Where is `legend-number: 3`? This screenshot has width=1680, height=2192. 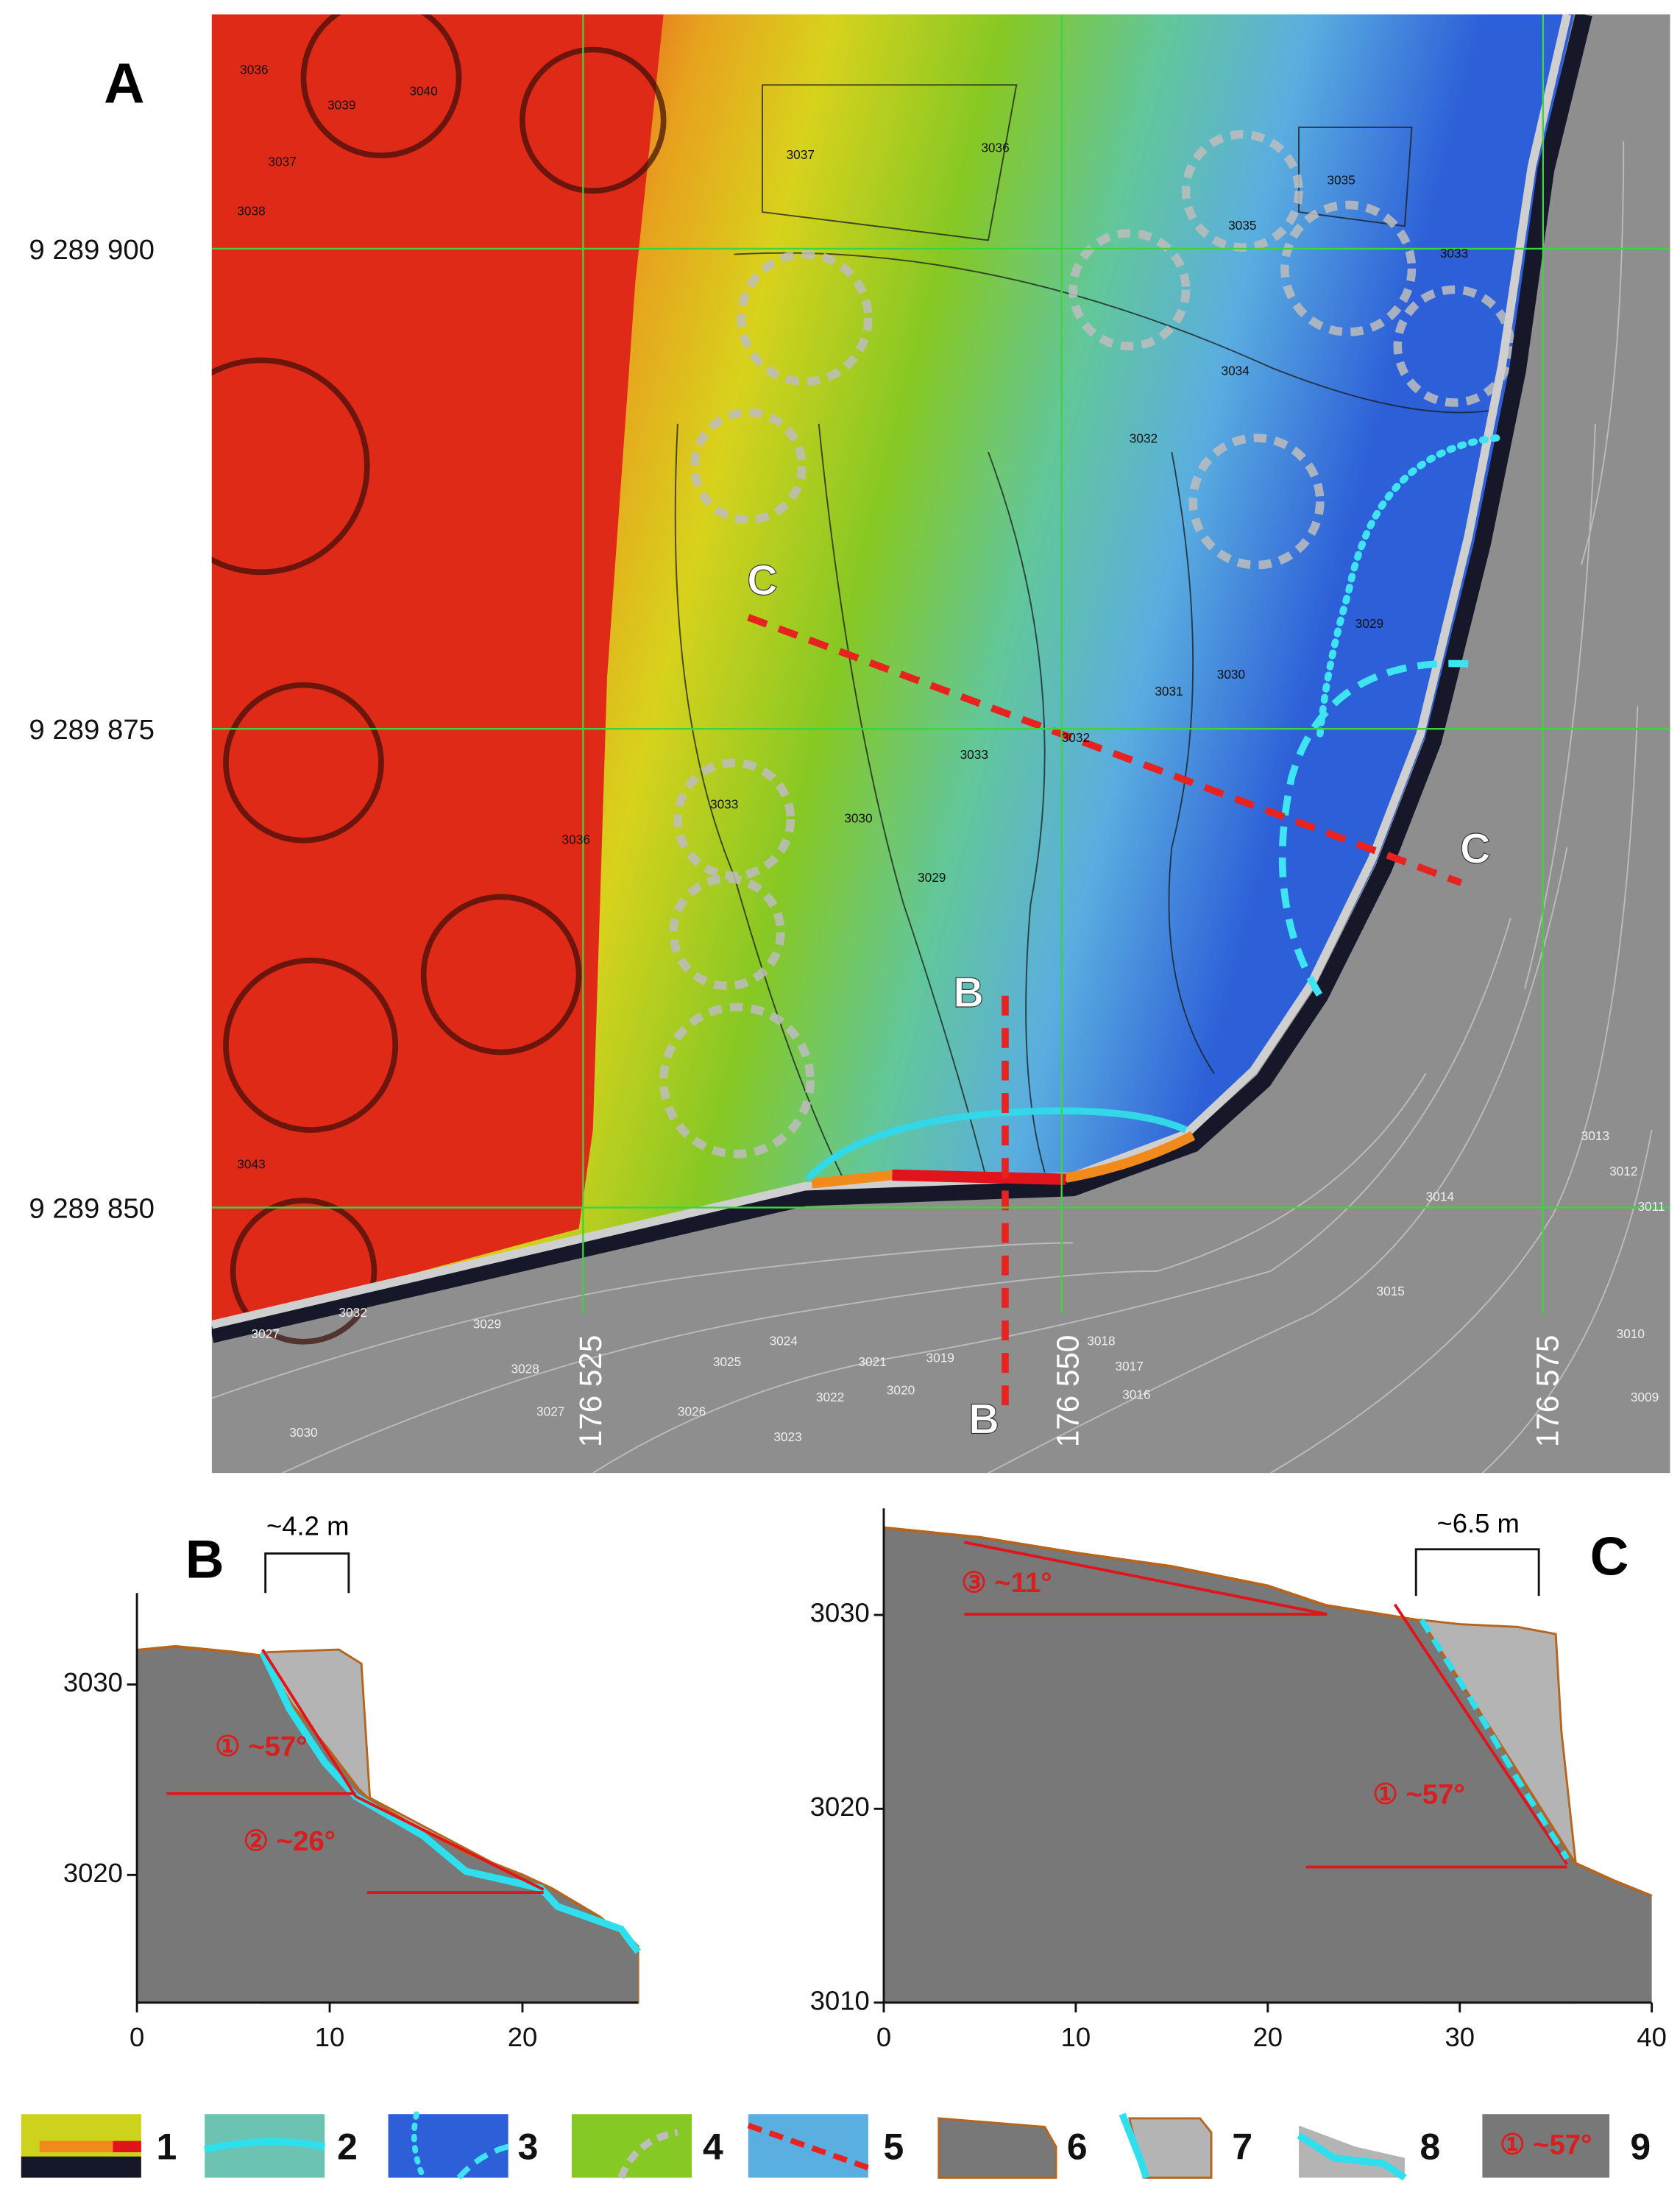
legend-number: 3 is located at coordinates (528, 2146).